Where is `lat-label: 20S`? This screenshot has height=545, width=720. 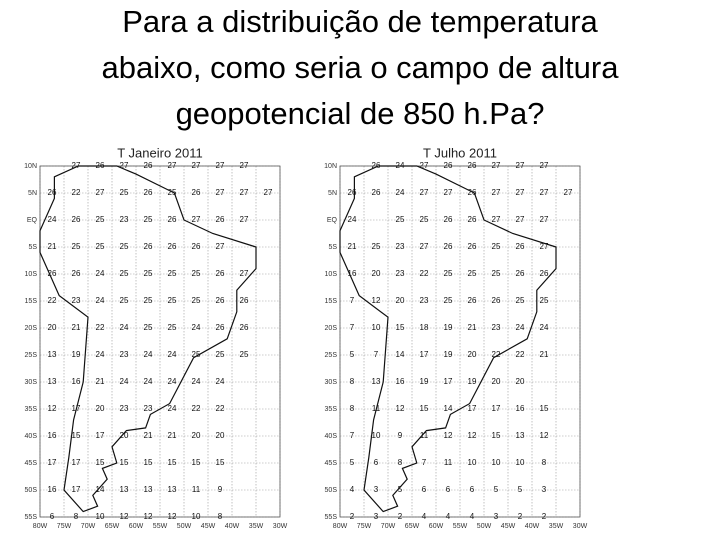
lat-label: 20S is located at coordinates (31, 328).